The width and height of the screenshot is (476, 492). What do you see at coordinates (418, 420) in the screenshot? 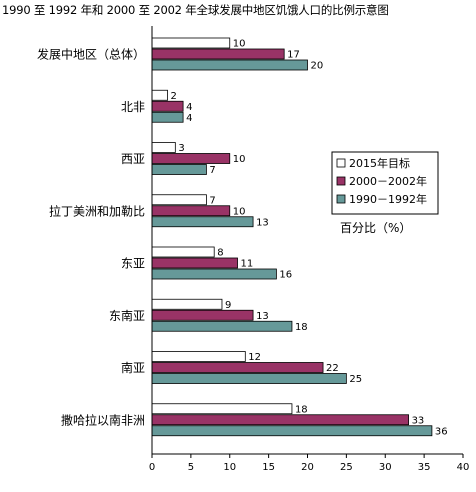
I see `data-label: 33` at bounding box center [418, 420].